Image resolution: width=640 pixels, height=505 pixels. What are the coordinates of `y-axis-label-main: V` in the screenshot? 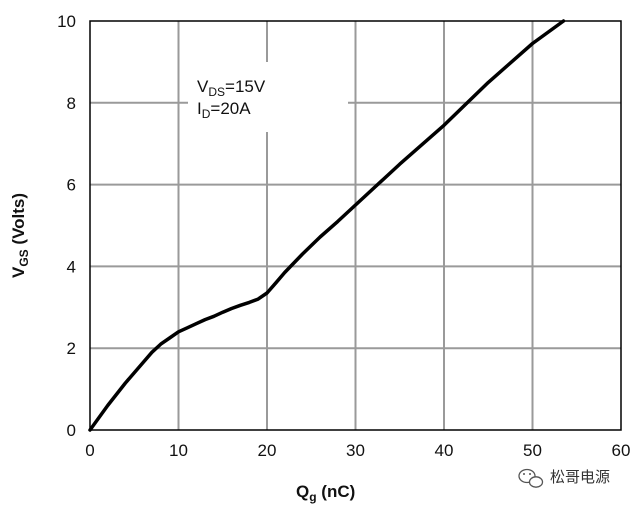 It's located at (18, 272).